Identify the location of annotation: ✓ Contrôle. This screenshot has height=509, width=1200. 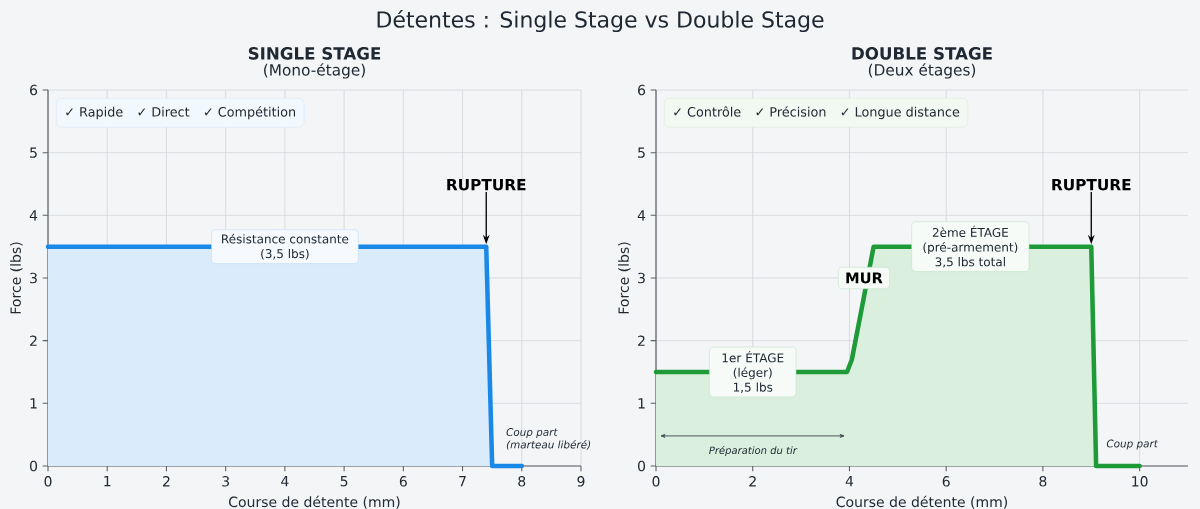
(707, 111).